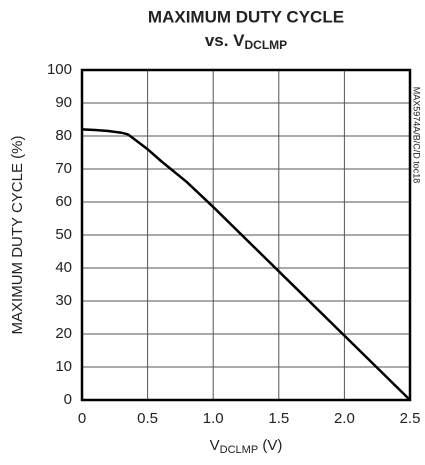 The image size is (425, 465). What do you see at coordinates (344, 418) in the screenshot?
I see `x-tick-label: 2.0` at bounding box center [344, 418].